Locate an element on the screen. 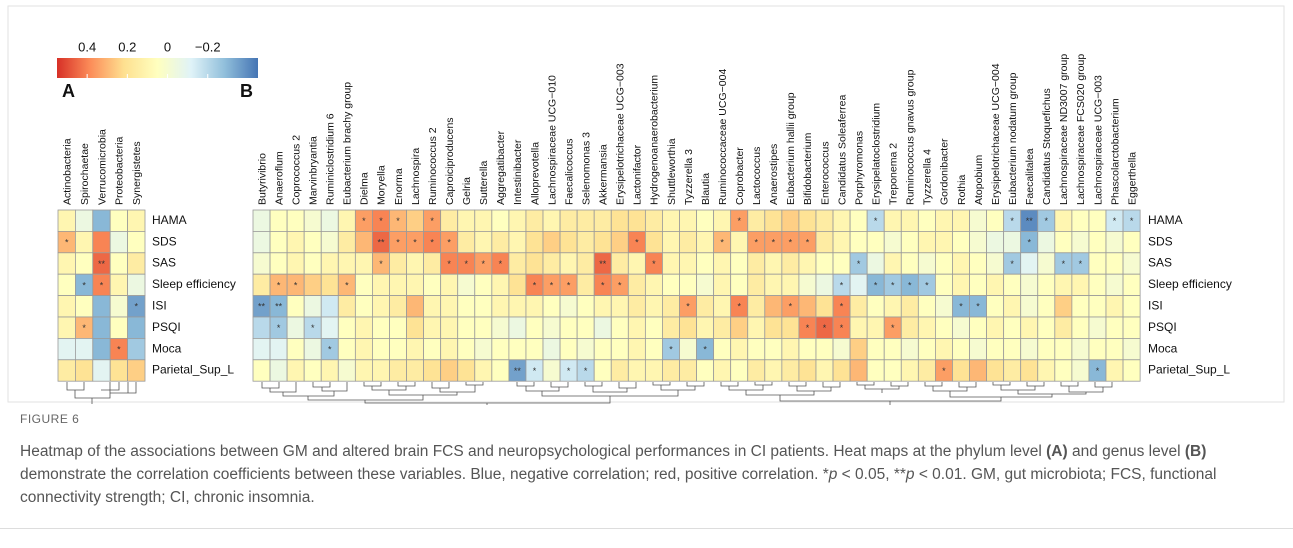 The width and height of the screenshot is (1293, 548). column-label: Faecalicoccus is located at coordinates (569, 171).